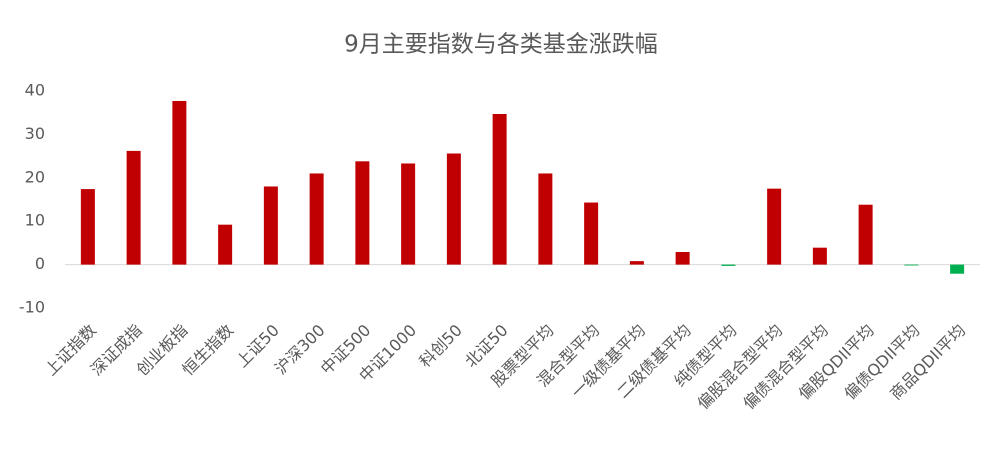  What do you see at coordinates (440, 346) in the screenshot?
I see `x-tick-label: 科创50` at bounding box center [440, 346].